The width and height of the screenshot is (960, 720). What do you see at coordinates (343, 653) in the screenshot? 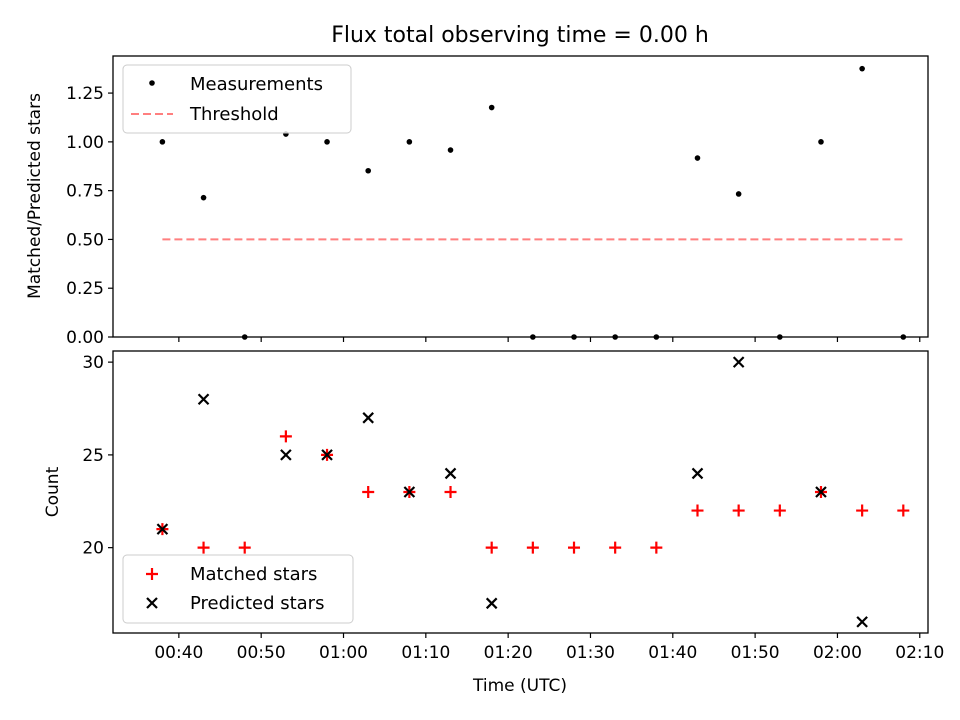
I see `x-tick-label: 01:00` at bounding box center [343, 653].